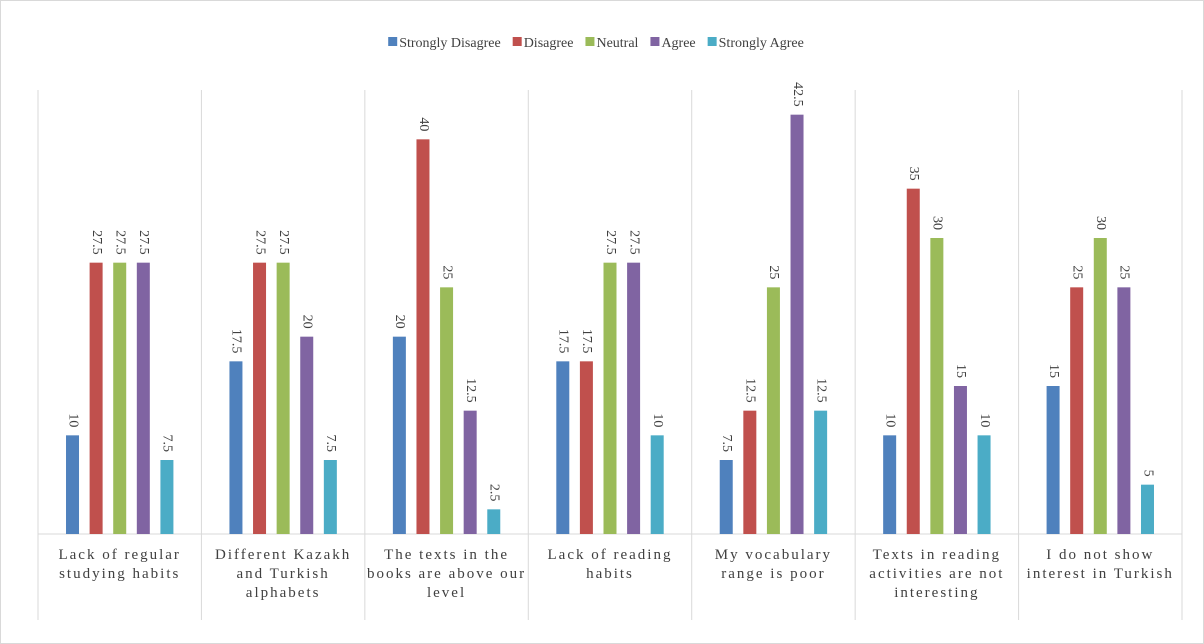 Image resolution: width=1204 pixels, height=644 pixels. I want to click on value-label: 5, so click(1147, 473).